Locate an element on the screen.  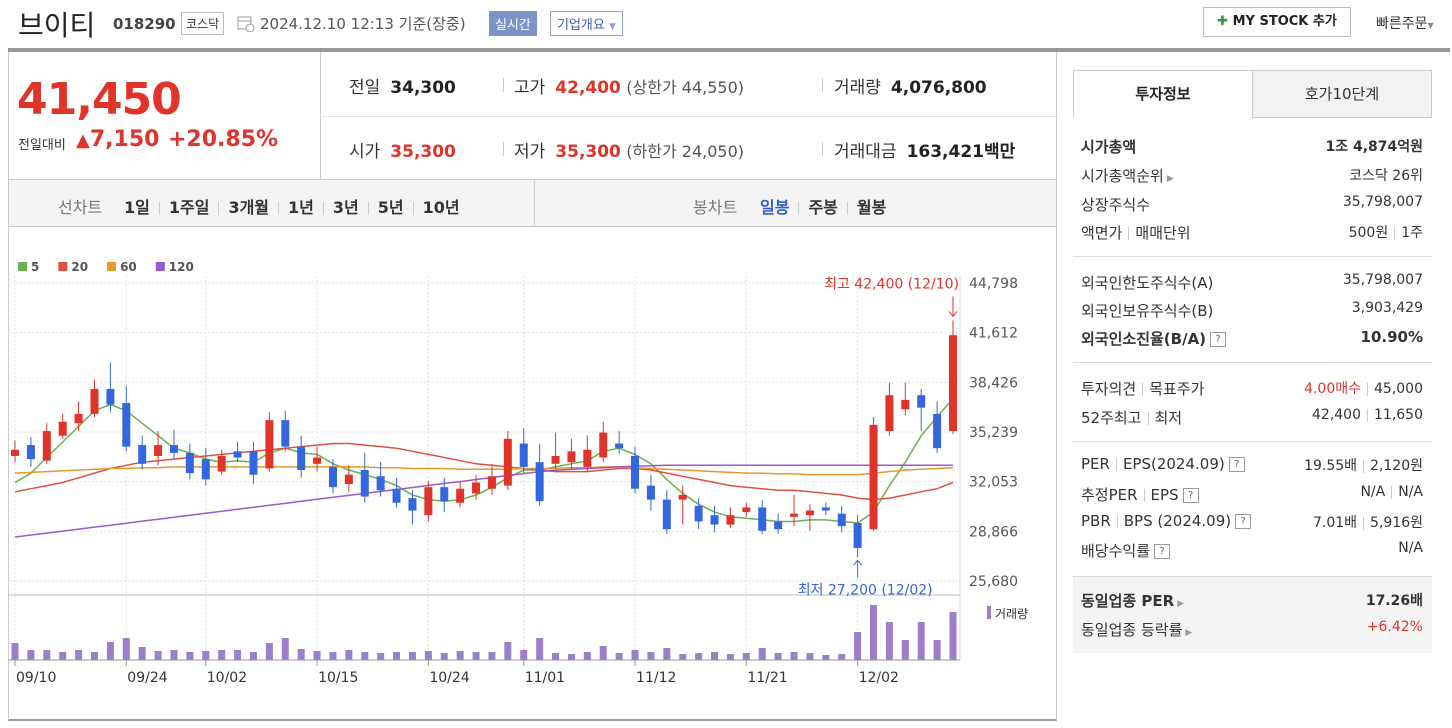
info-row: 시가총액 1조 4,874억원 is located at coordinates (1252, 146).